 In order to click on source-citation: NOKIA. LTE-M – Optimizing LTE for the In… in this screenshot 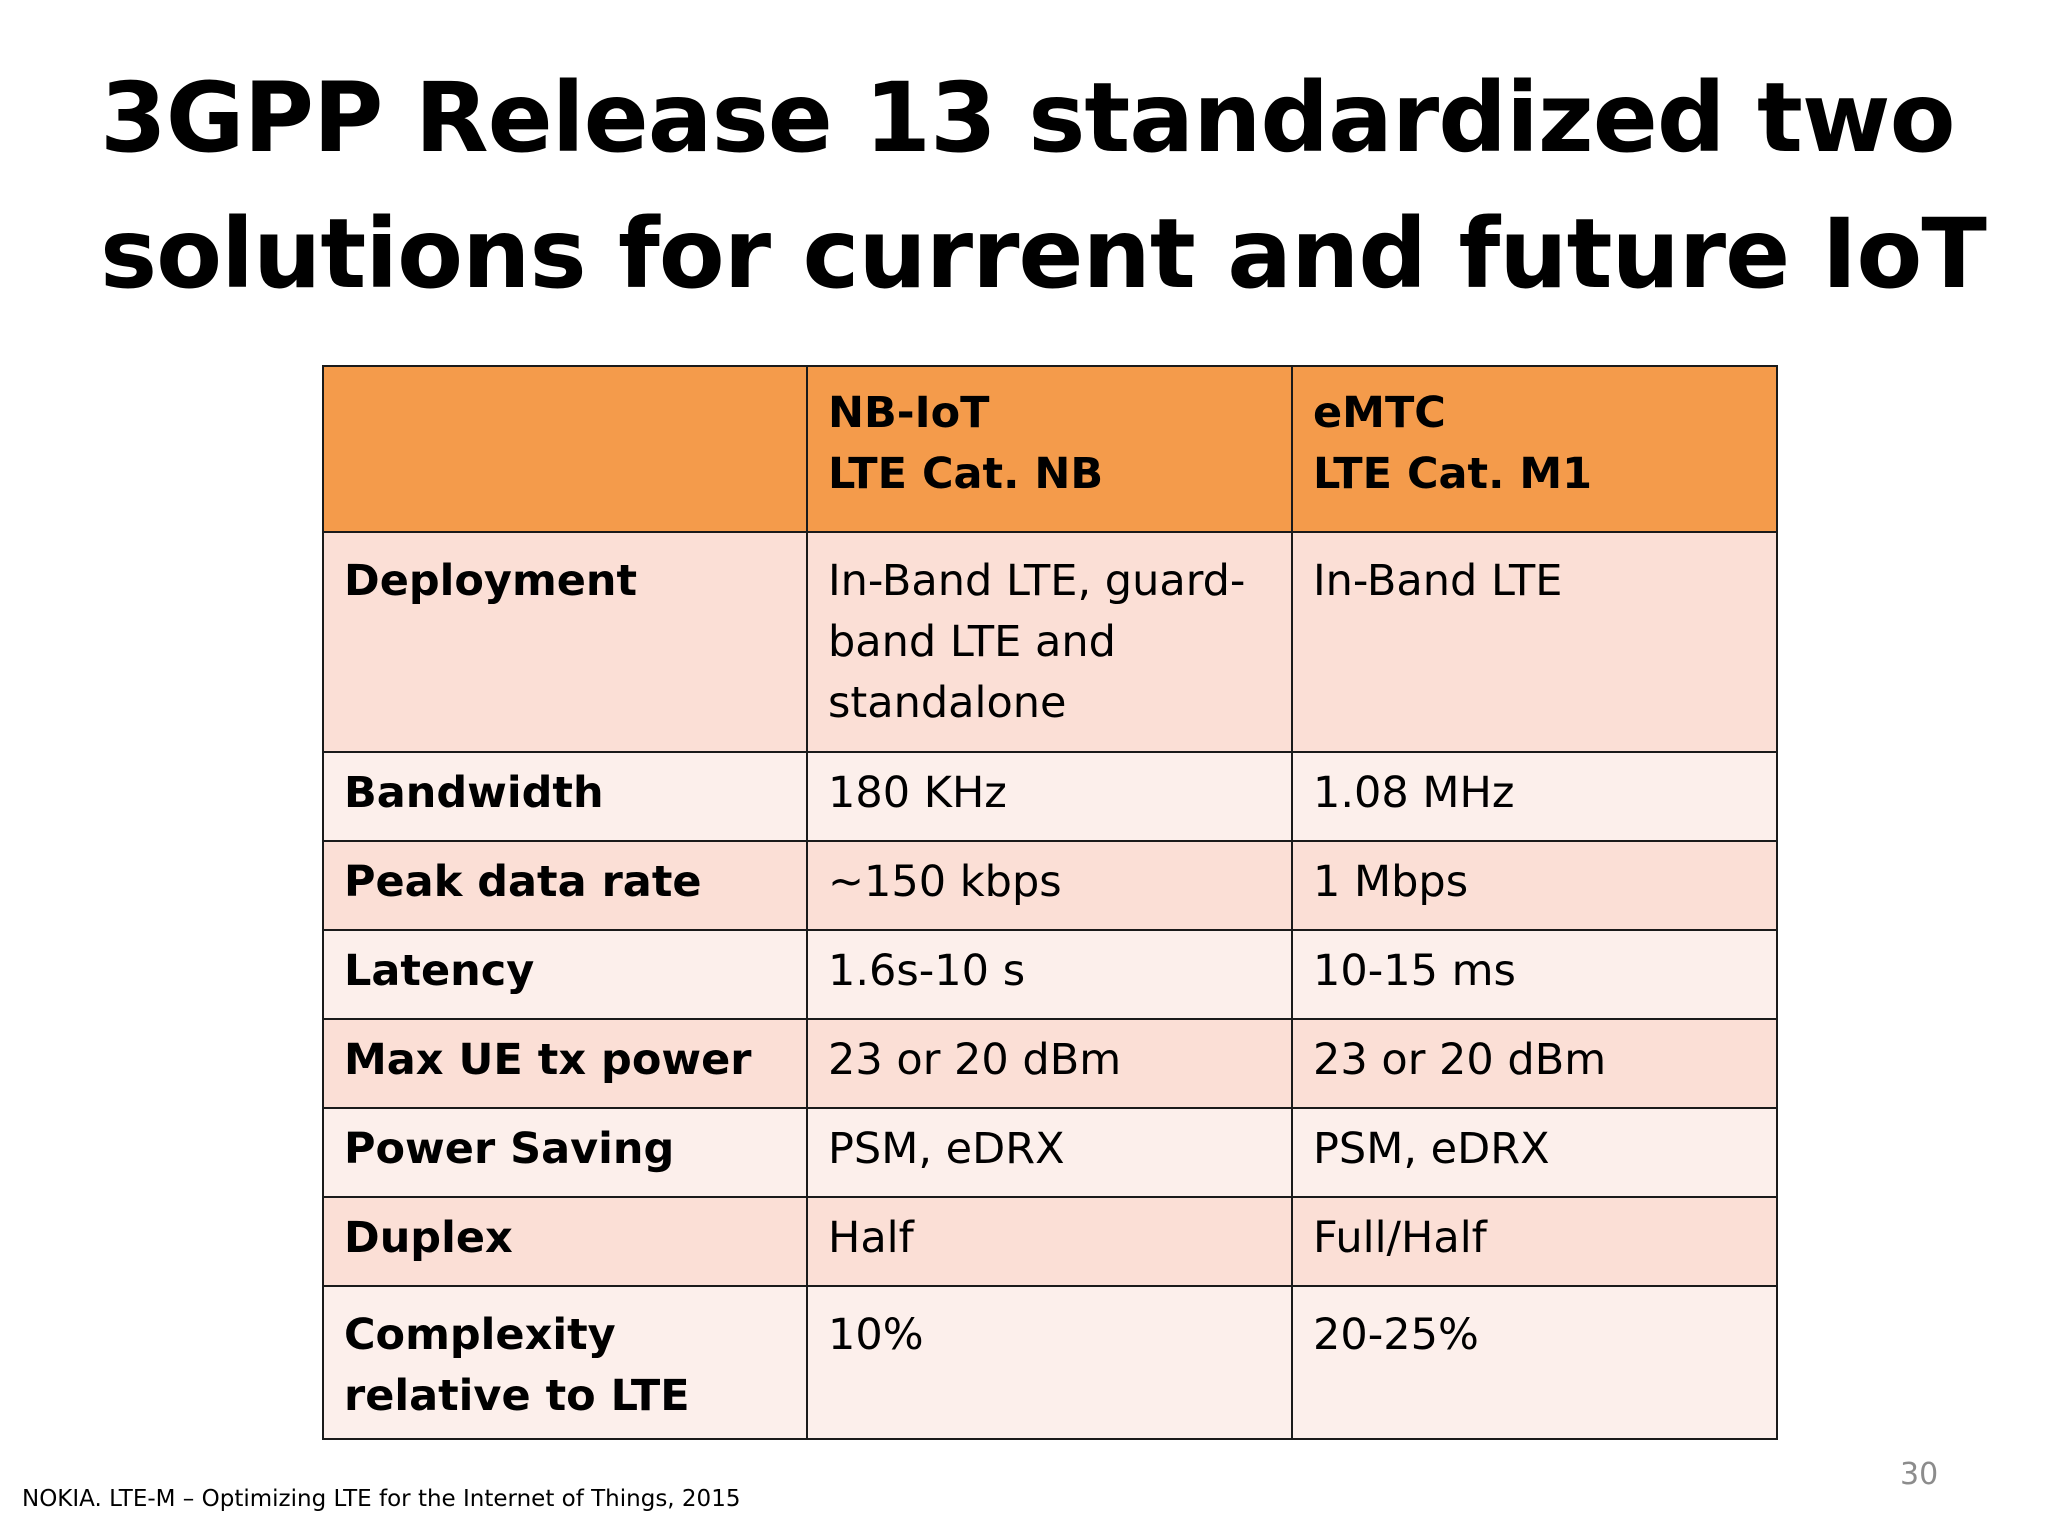, I will do `click(381, 1499)`.